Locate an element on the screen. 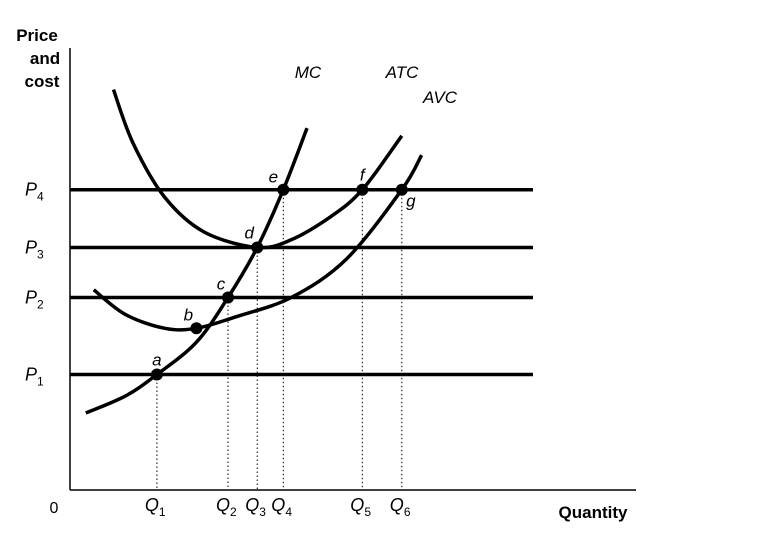 The image size is (760, 542). avc-curve is located at coordinates (258, 243).